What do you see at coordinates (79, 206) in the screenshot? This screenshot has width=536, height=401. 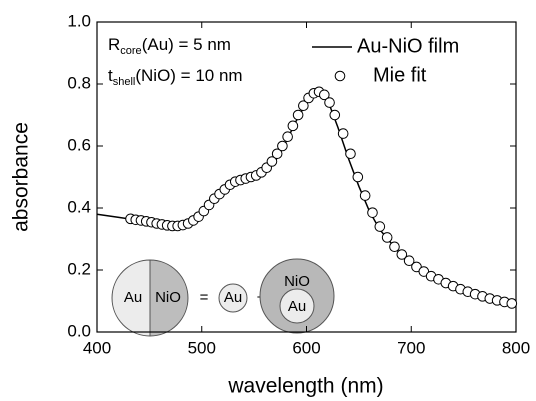 I see `y-tick-label: 0.4` at bounding box center [79, 206].